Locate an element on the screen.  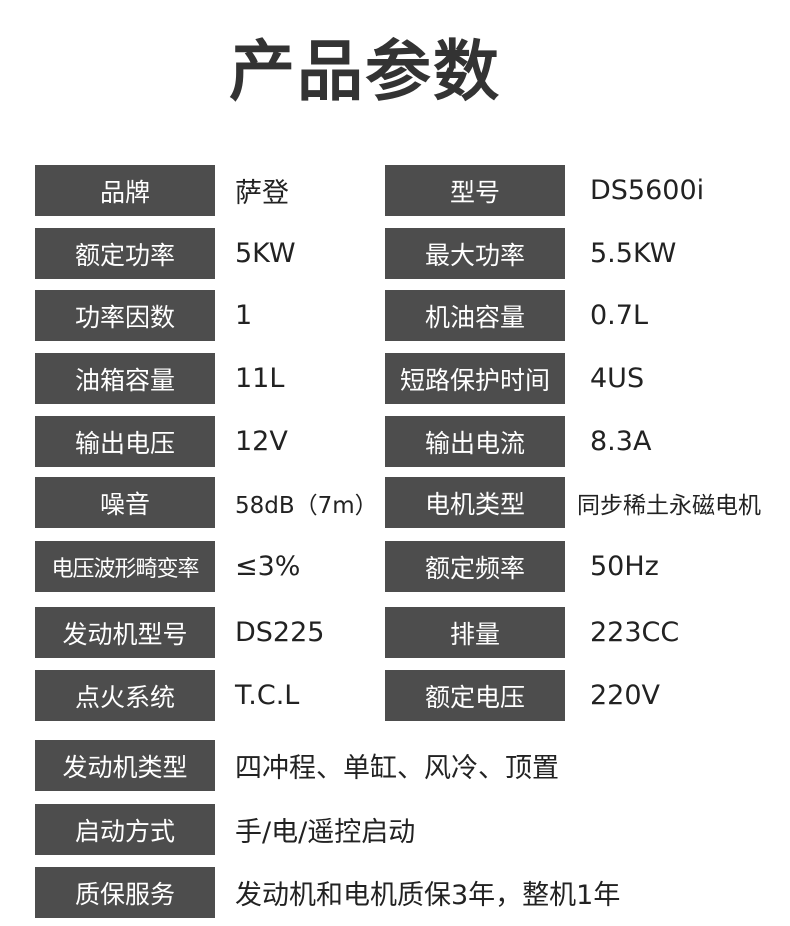
spec-row: 质保服务 发动机和电机质保3年，整机1年 is located at coordinates (395, 892).